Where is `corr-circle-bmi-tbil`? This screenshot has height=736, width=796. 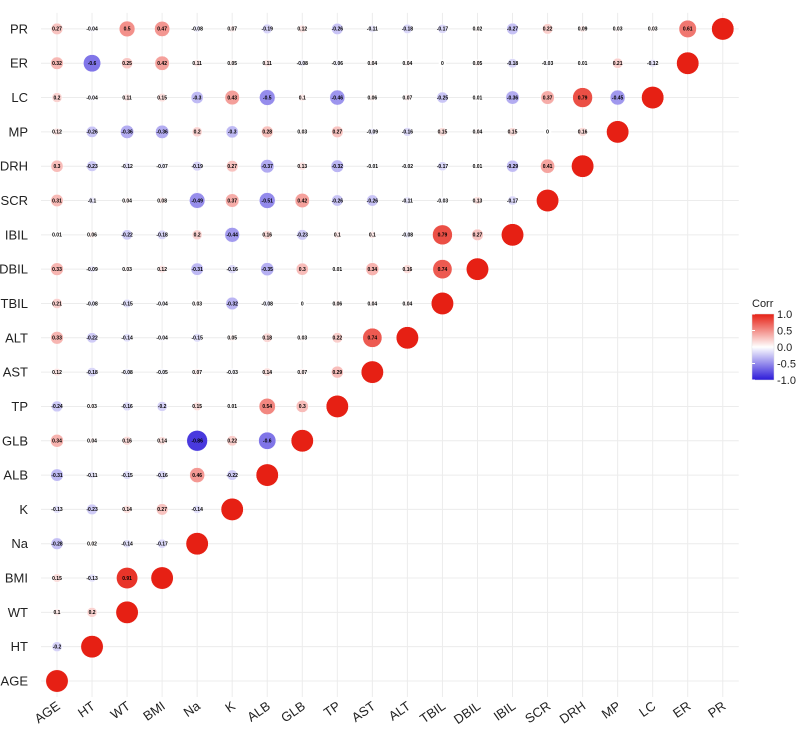
corr-circle-bmi-tbil is located at coordinates (162, 303).